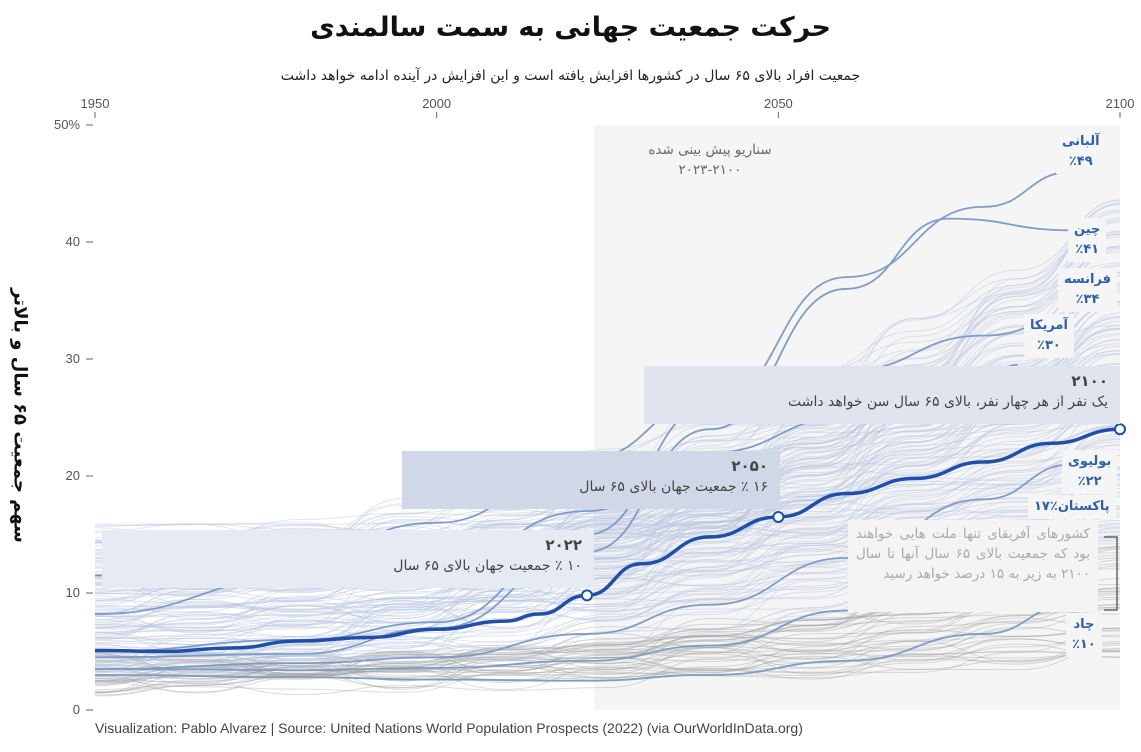 This screenshot has height=752, width=1141. What do you see at coordinates (570, 27) in the screenshot?
I see `chart-title: حرکت جمعیت جهانی به سمت سالمندی` at bounding box center [570, 27].